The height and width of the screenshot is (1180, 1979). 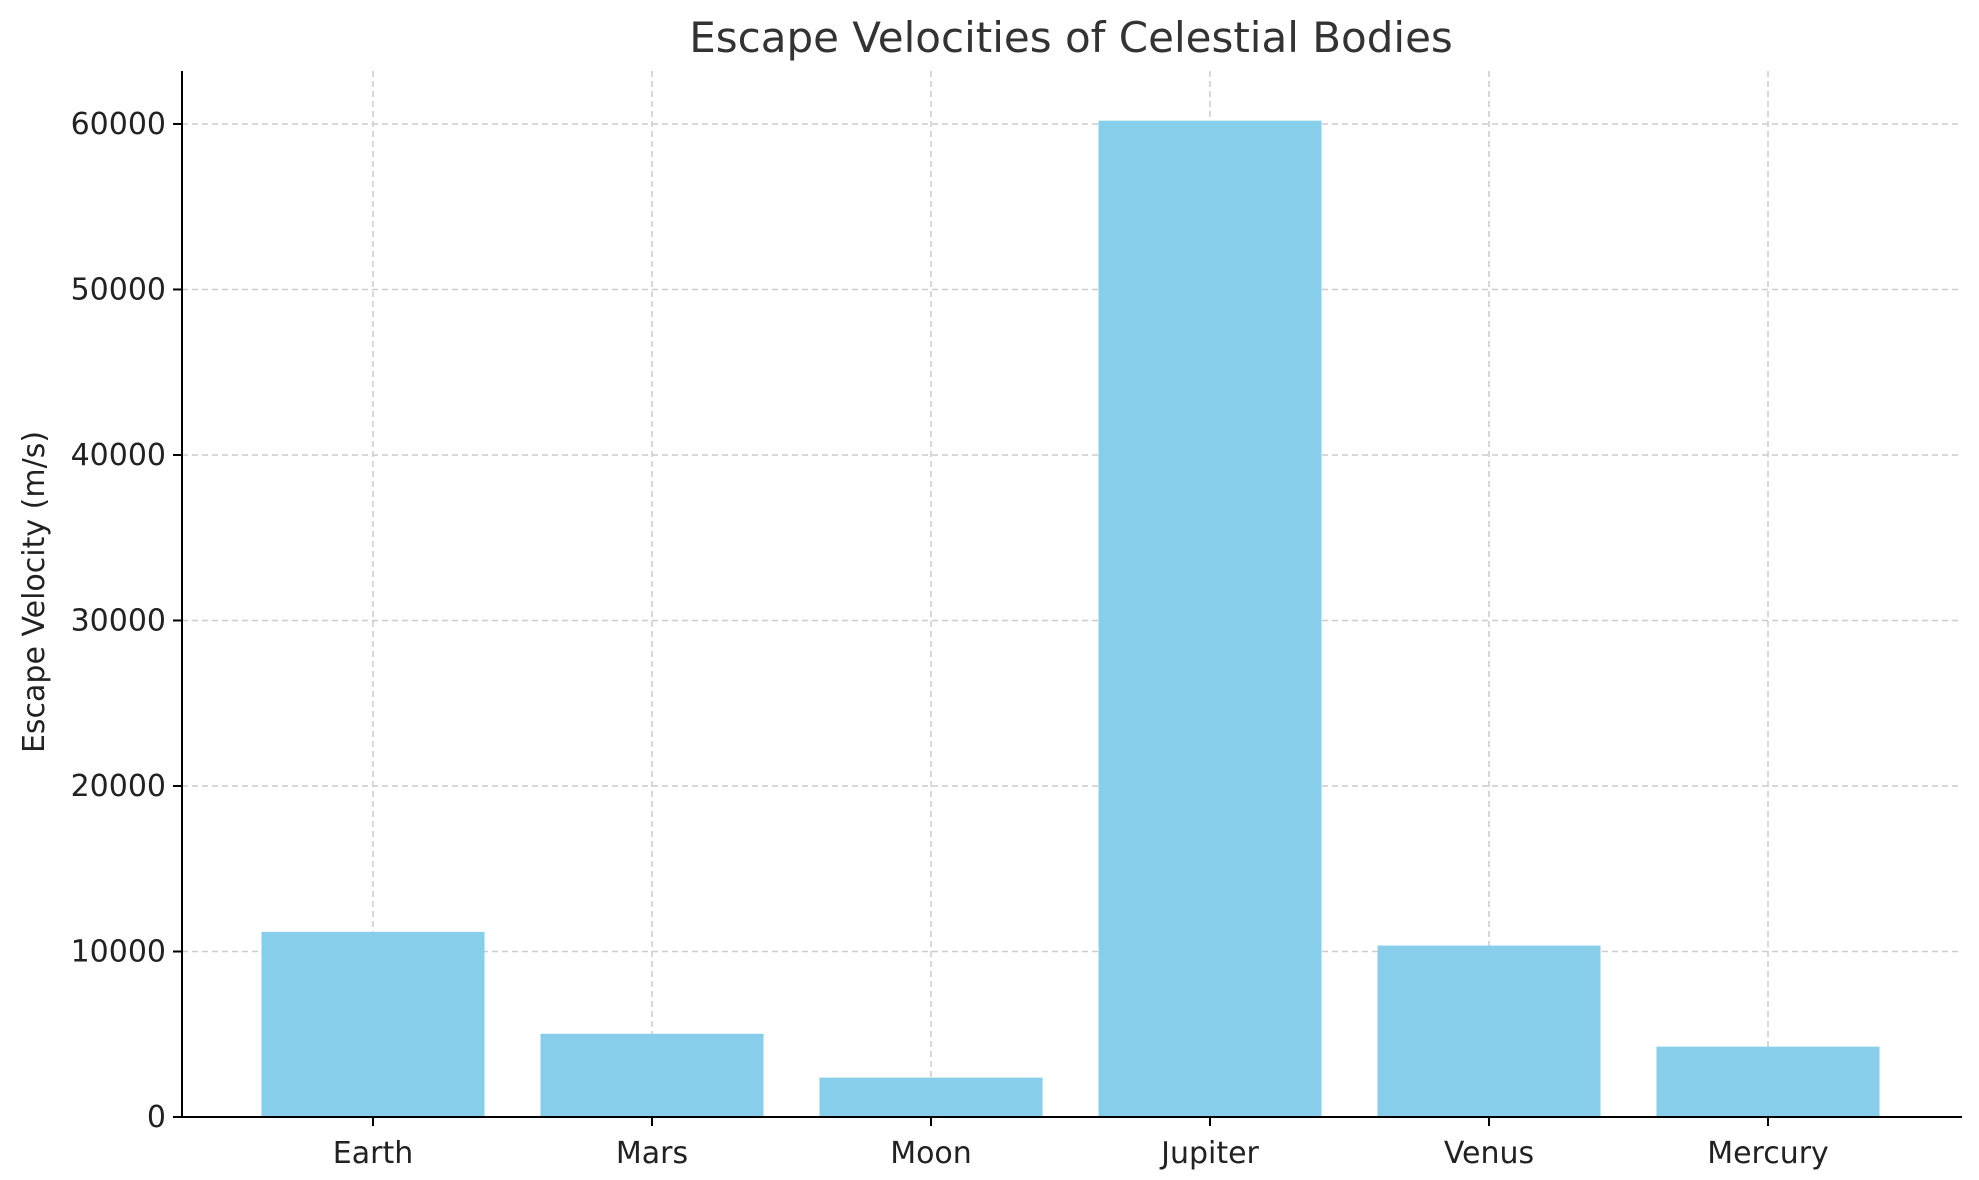 I want to click on y-axis-label: Escape Velocity (m/s), so click(x=34, y=592).